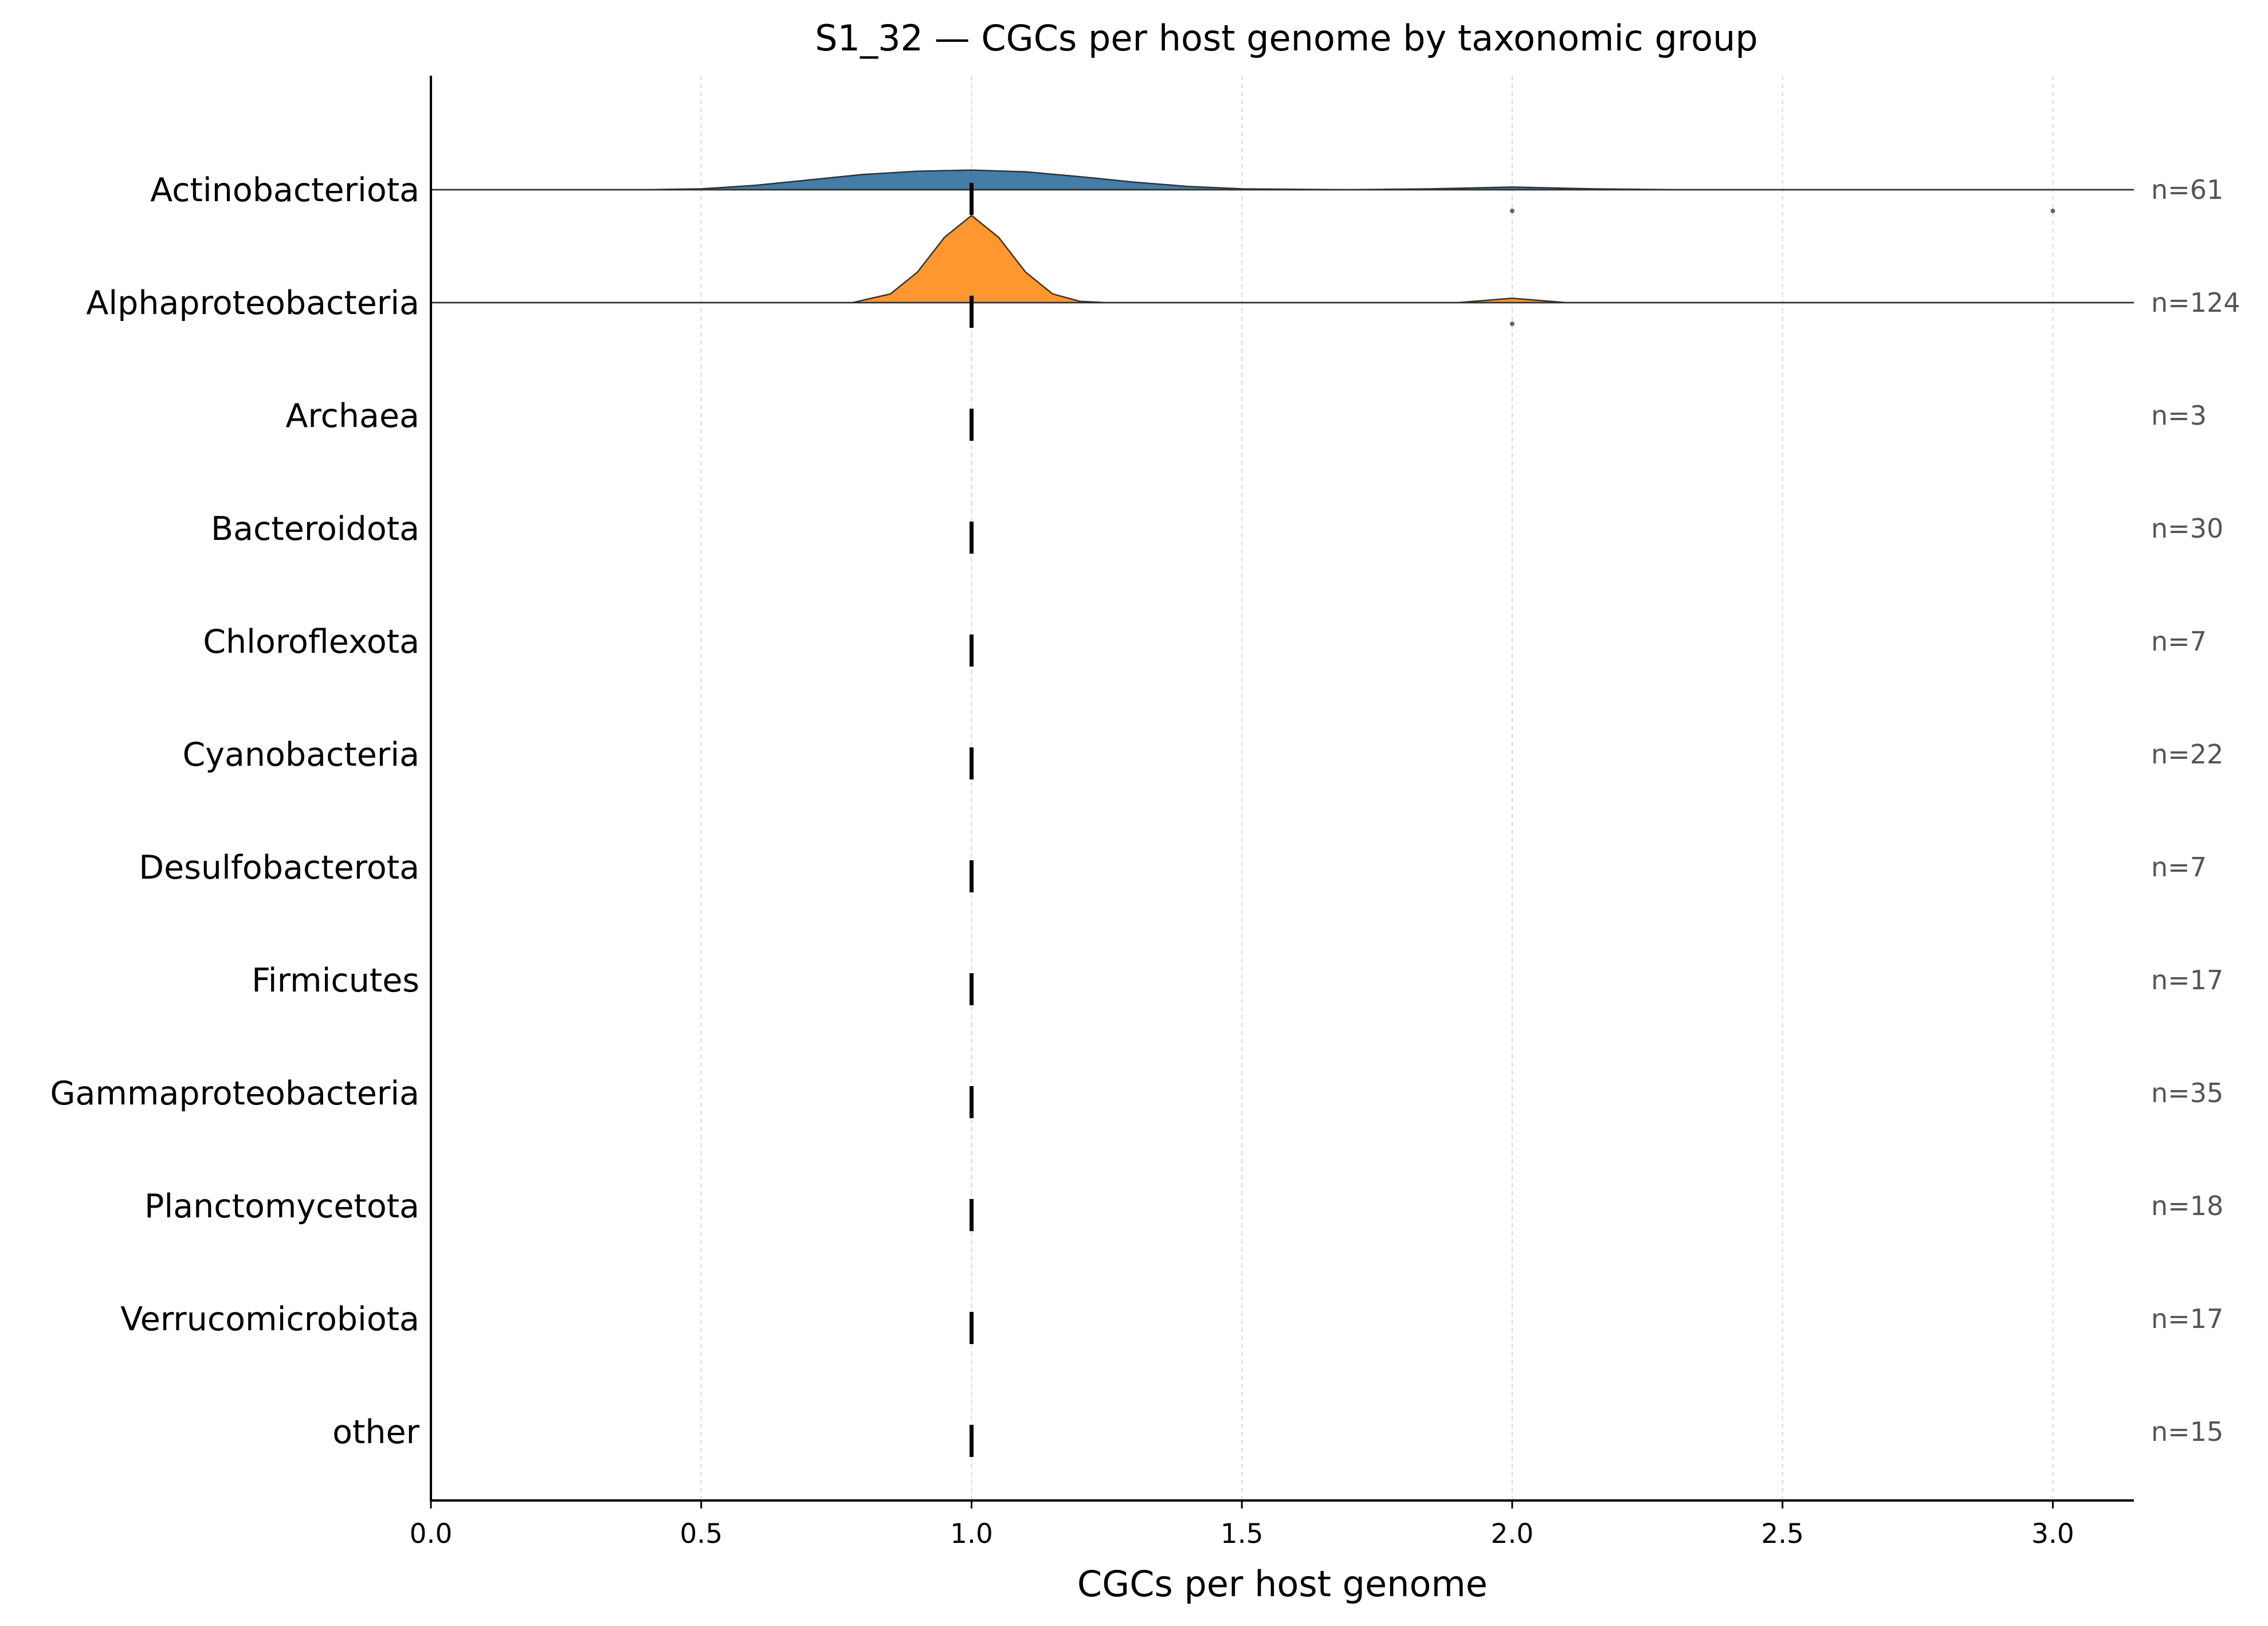 This screenshot has width=2268, height=1626. I want to click on x-tick-label: 1.5, so click(1242, 1534).